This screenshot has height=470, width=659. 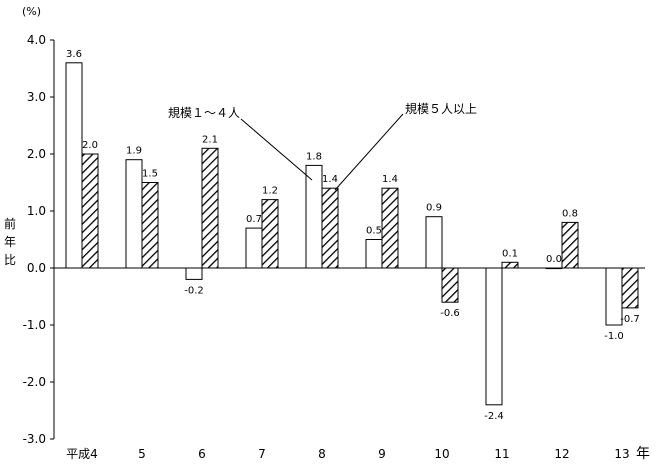 I want to click on x-tick-label: 12, so click(x=561, y=454).